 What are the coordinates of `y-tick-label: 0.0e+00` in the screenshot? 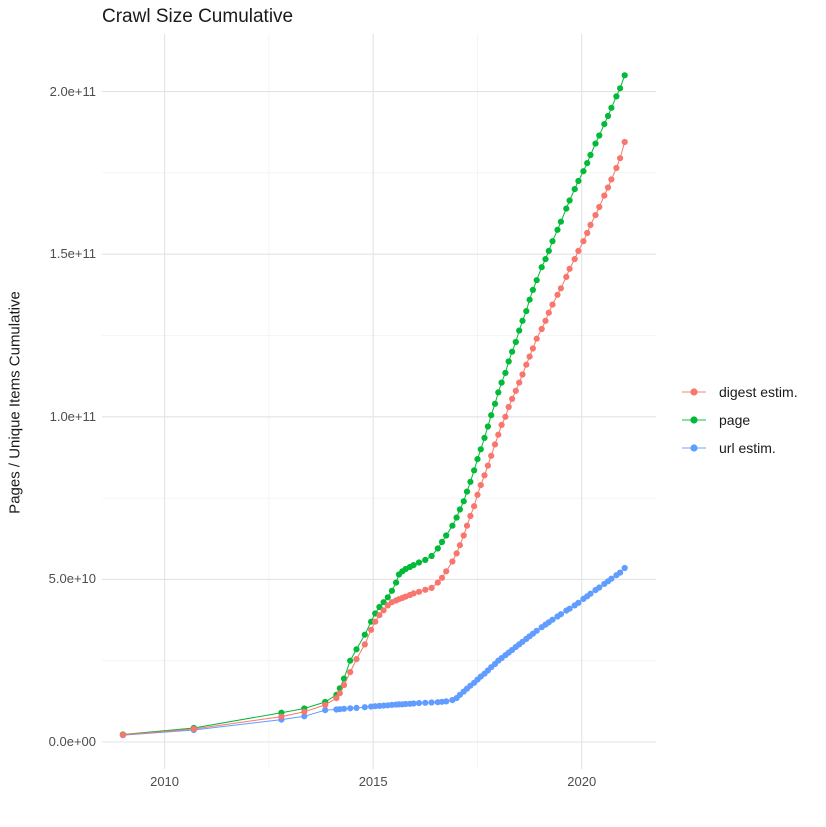 It's located at (72, 741).